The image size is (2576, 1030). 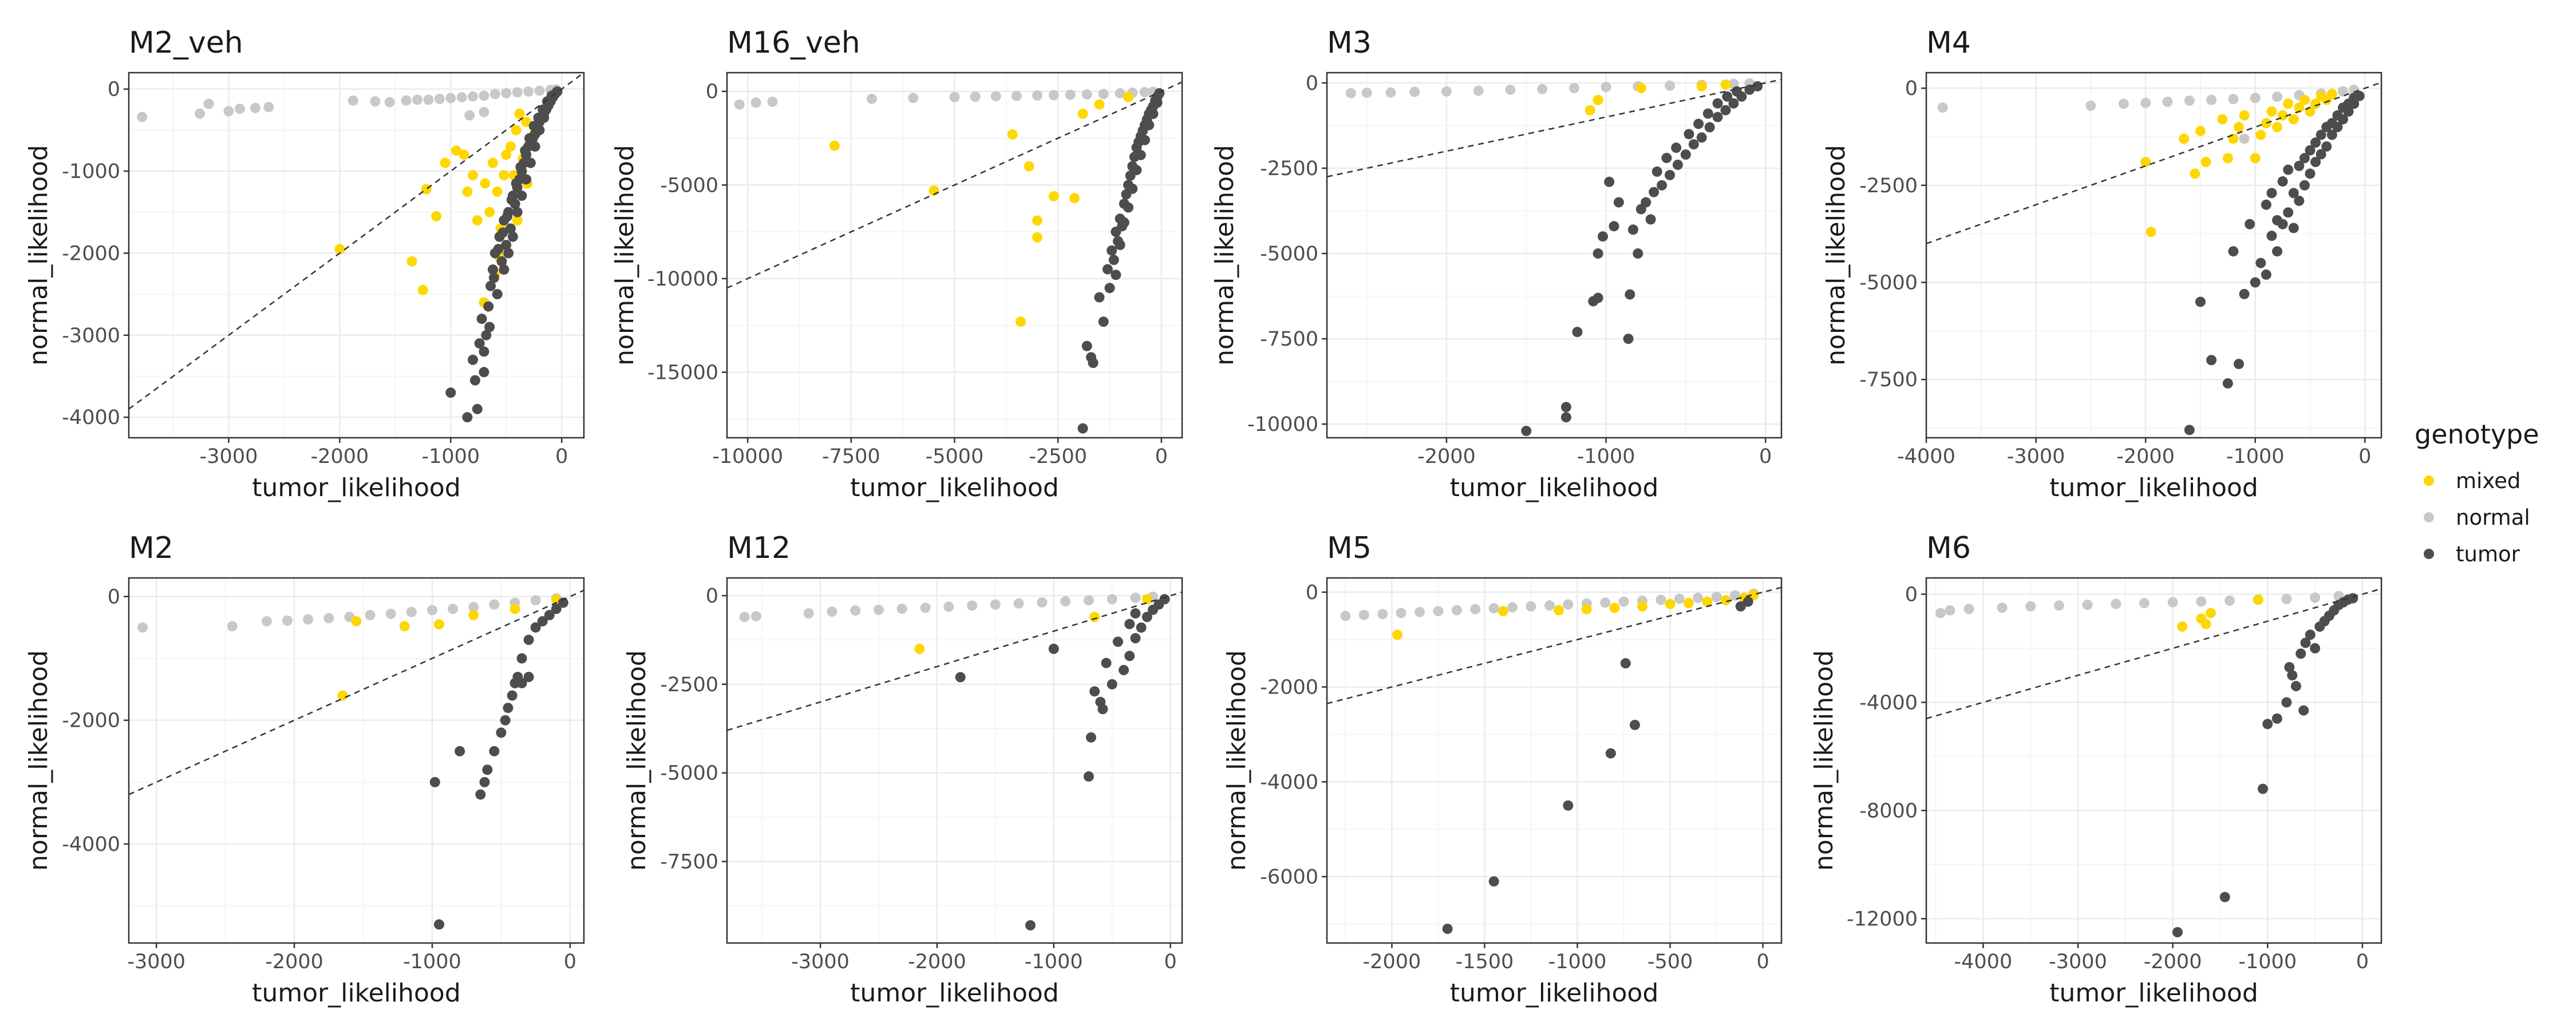 I want to click on legend-item-mixed: mixed, so click(x=2489, y=480).